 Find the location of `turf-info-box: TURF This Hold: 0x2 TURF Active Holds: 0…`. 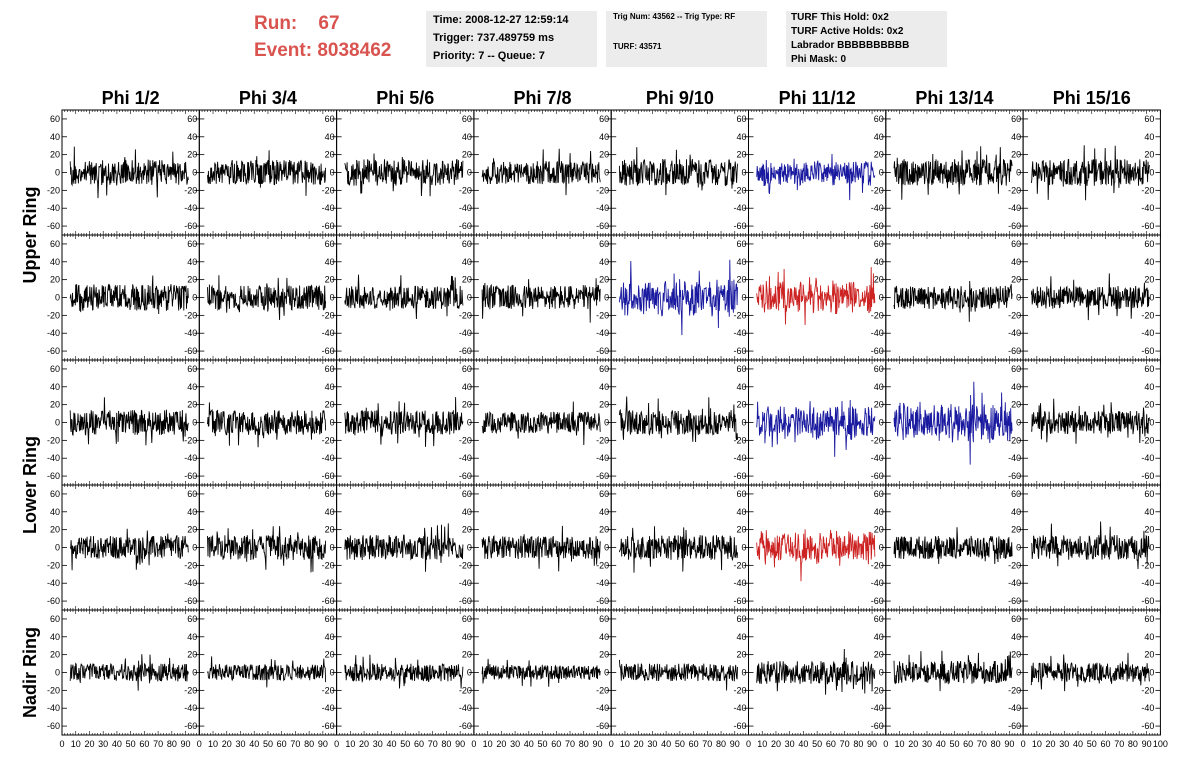

turf-info-box: TURF This Hold: 0x2 TURF Active Holds: 0… is located at coordinates (866, 39).